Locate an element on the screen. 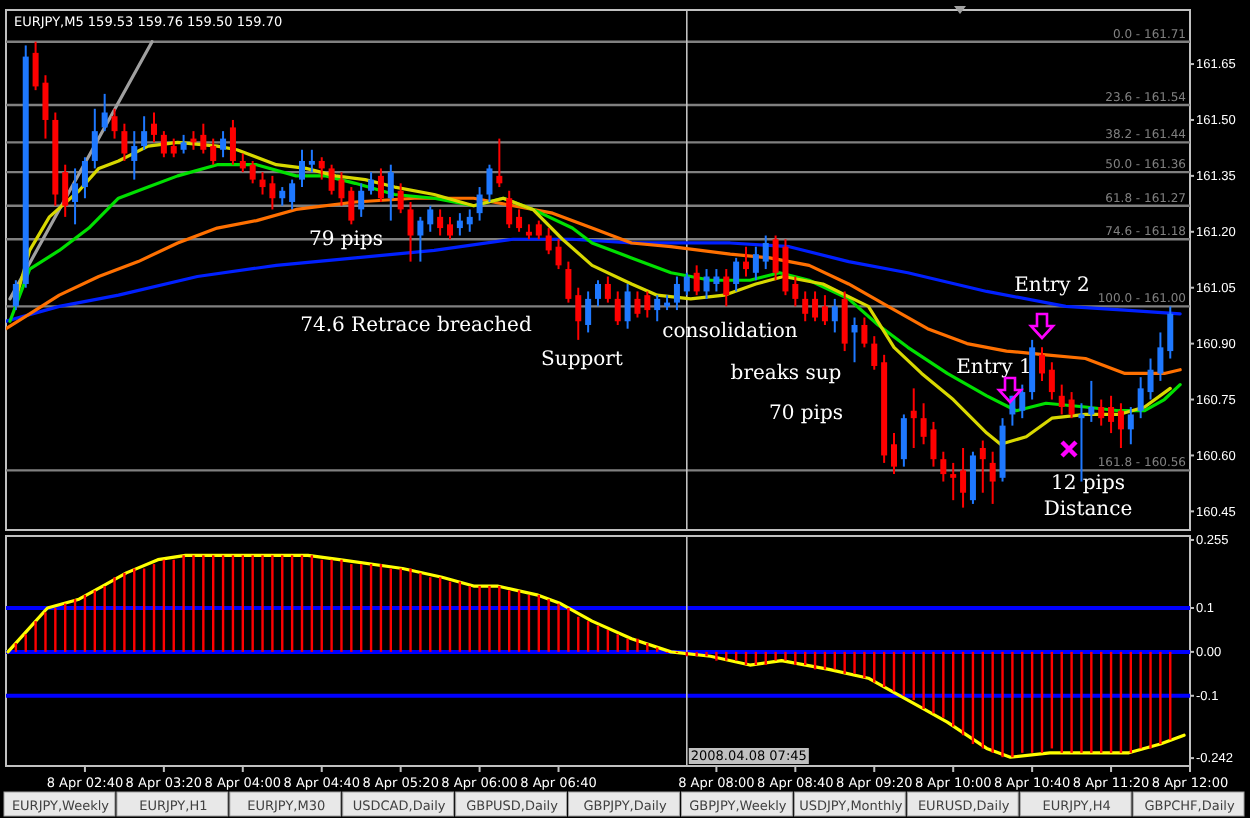 The image size is (1250, 818). annotation: breaks sup is located at coordinates (786, 374).